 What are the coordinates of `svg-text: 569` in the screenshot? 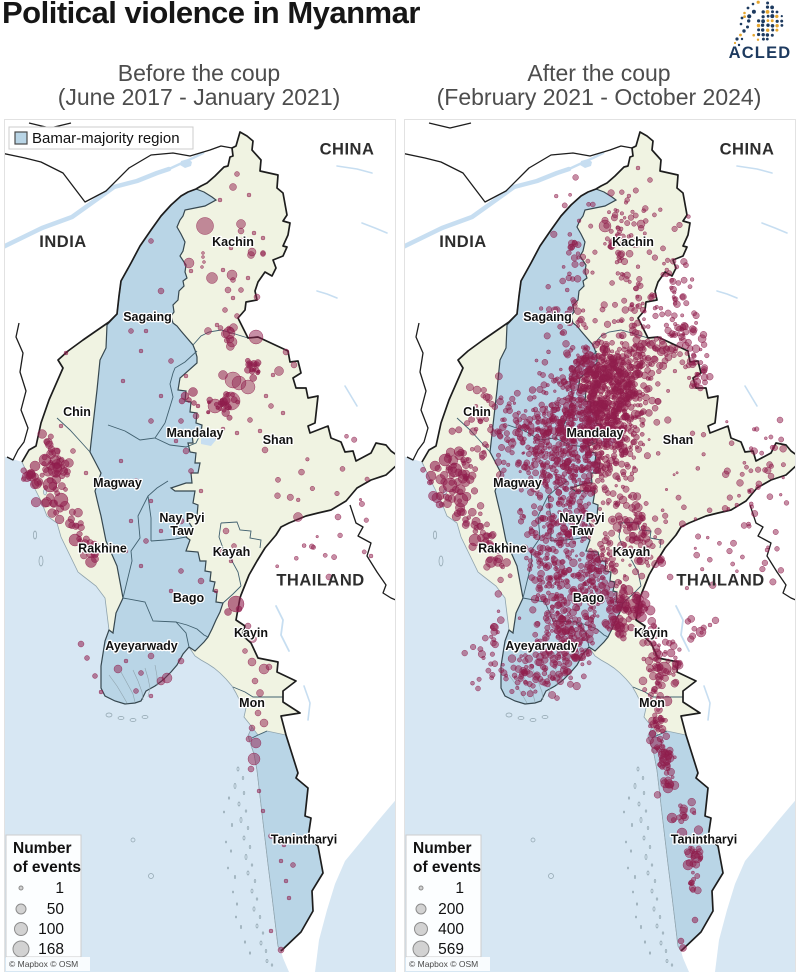 It's located at (451, 949).